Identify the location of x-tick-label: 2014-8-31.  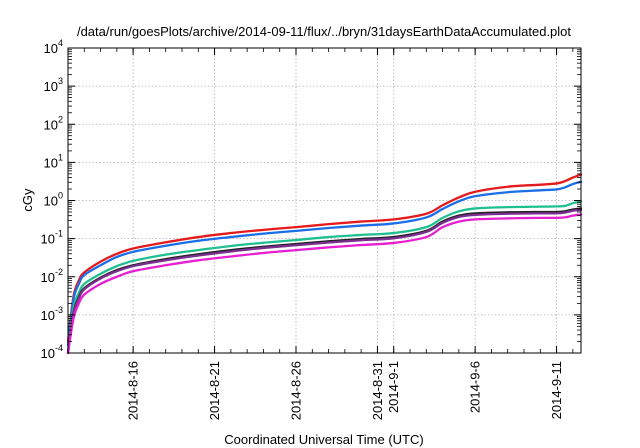
(377, 390).